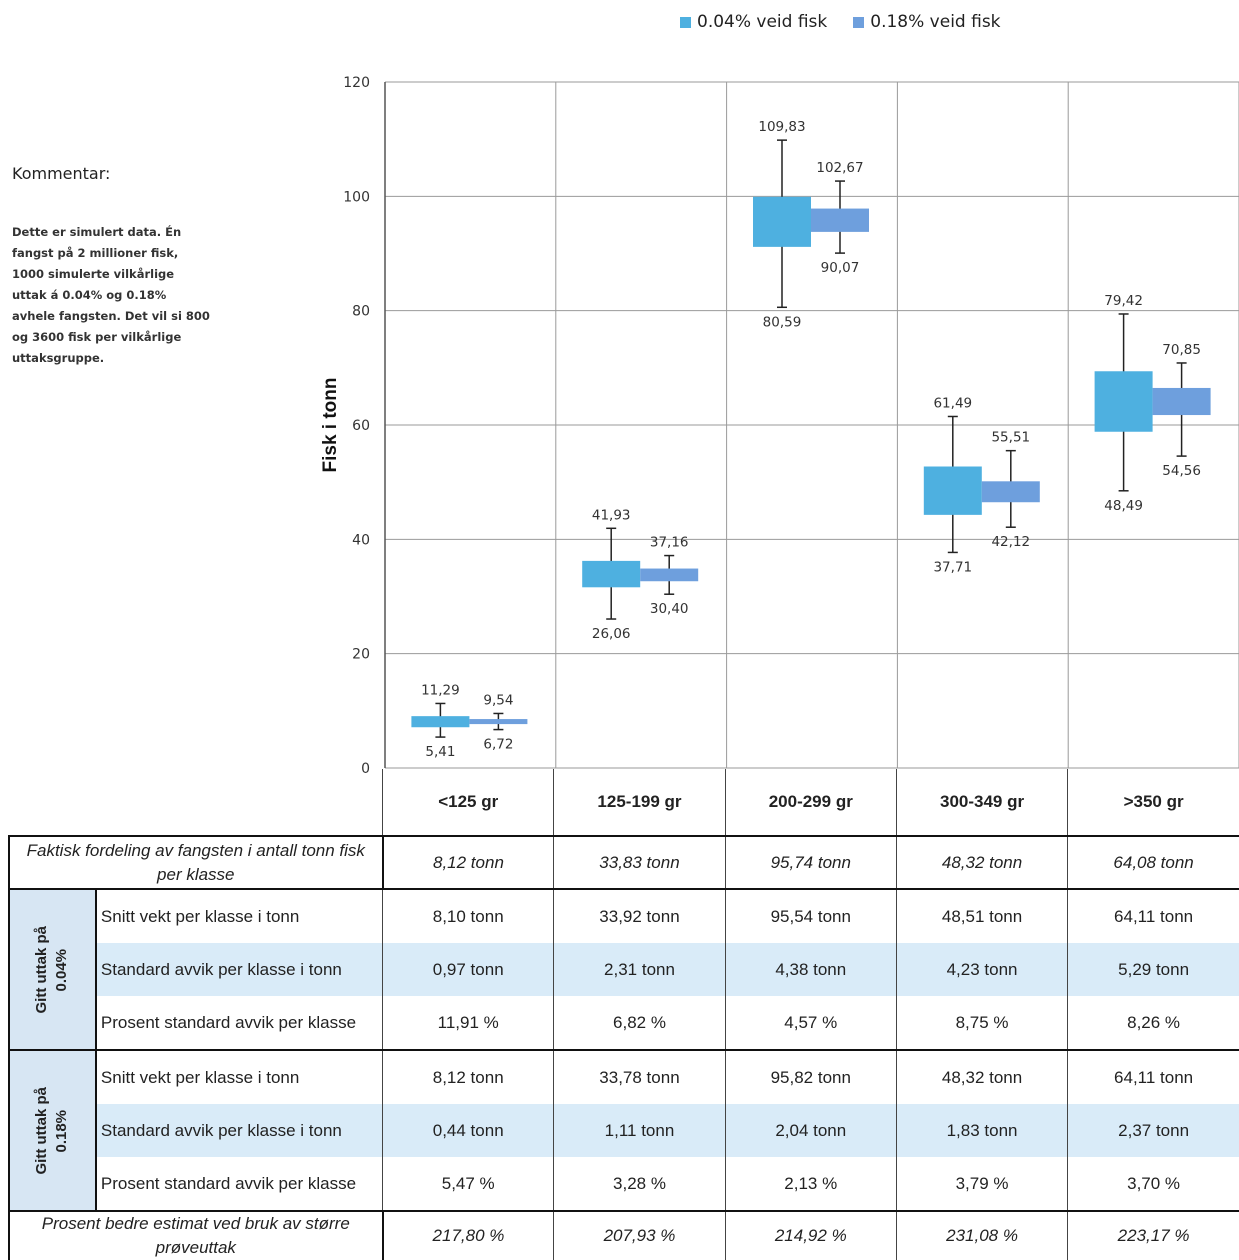  I want to click on table-cell: 214,92 %, so click(810, 1235).